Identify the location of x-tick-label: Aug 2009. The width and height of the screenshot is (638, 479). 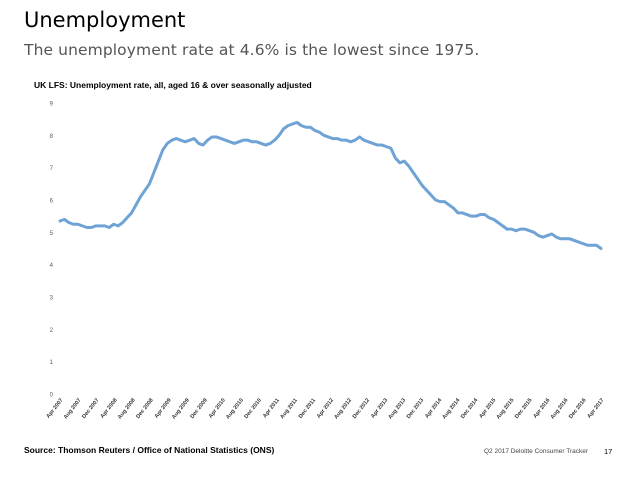
(181, 409).